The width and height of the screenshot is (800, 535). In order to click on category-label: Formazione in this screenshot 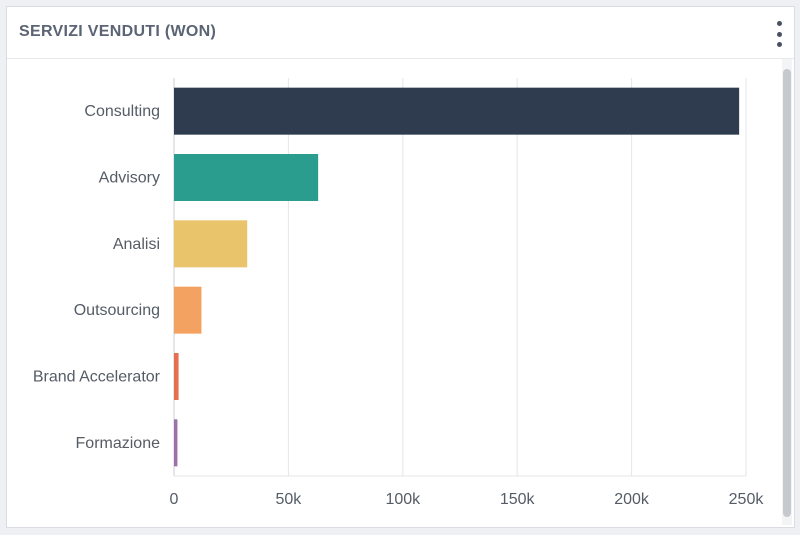, I will do `click(118, 443)`.